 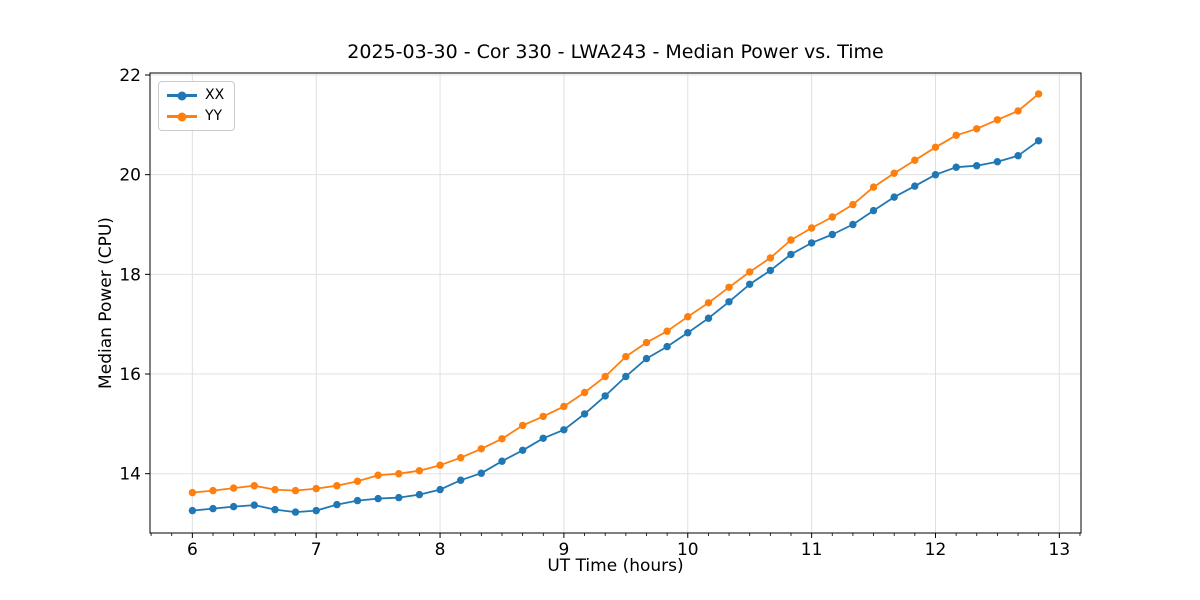 What do you see at coordinates (215, 95) in the screenshot?
I see `legend-label-xx: XX` at bounding box center [215, 95].